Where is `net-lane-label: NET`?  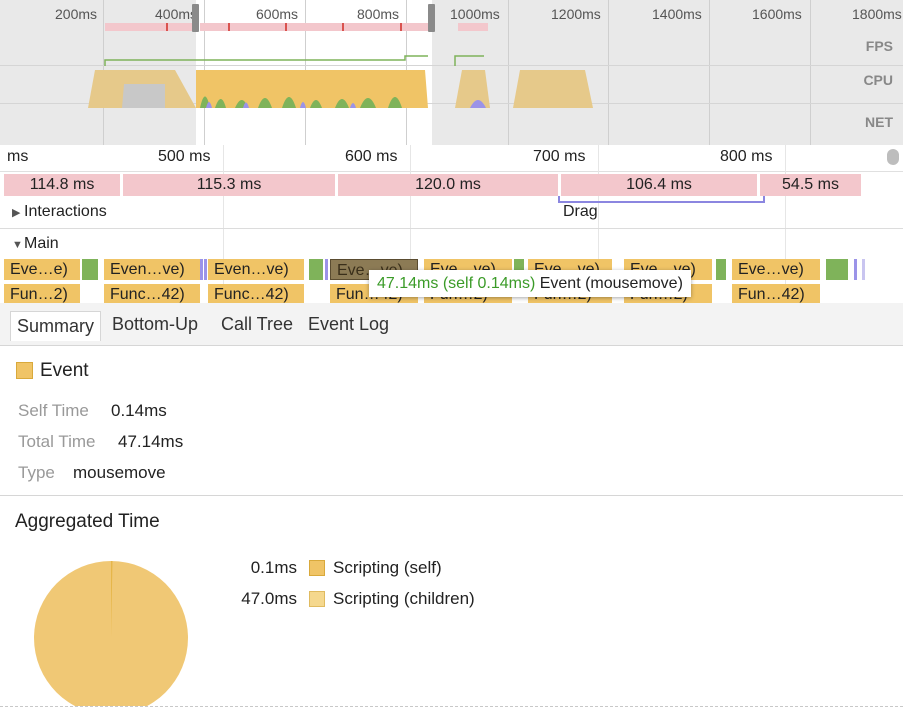
net-lane-label: NET is located at coordinates (879, 122).